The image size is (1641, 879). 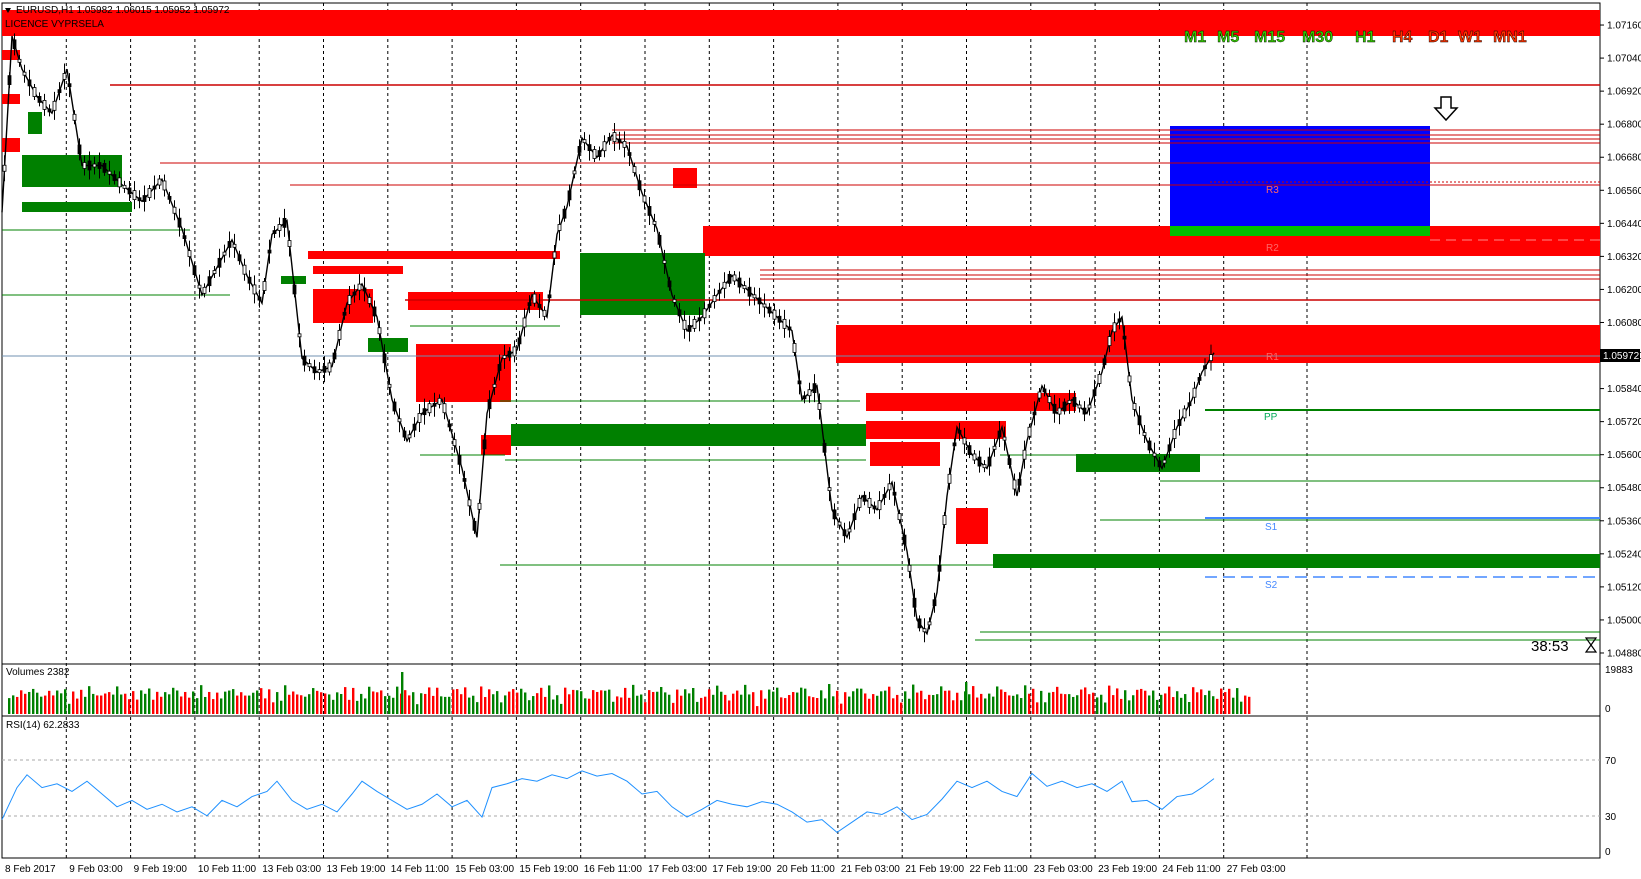 What do you see at coordinates (1402, 37) in the screenshot?
I see `timeframe-button-h4: H4` at bounding box center [1402, 37].